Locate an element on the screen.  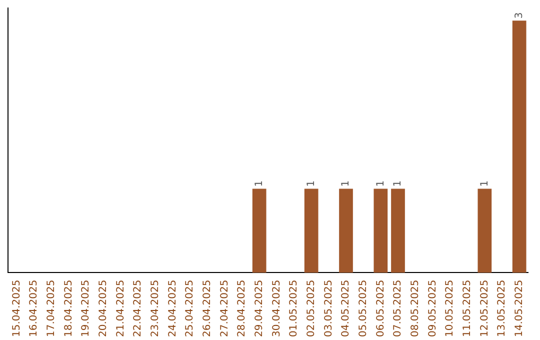
x-tick-label: 01.05.2025 is located at coordinates (294, 309).